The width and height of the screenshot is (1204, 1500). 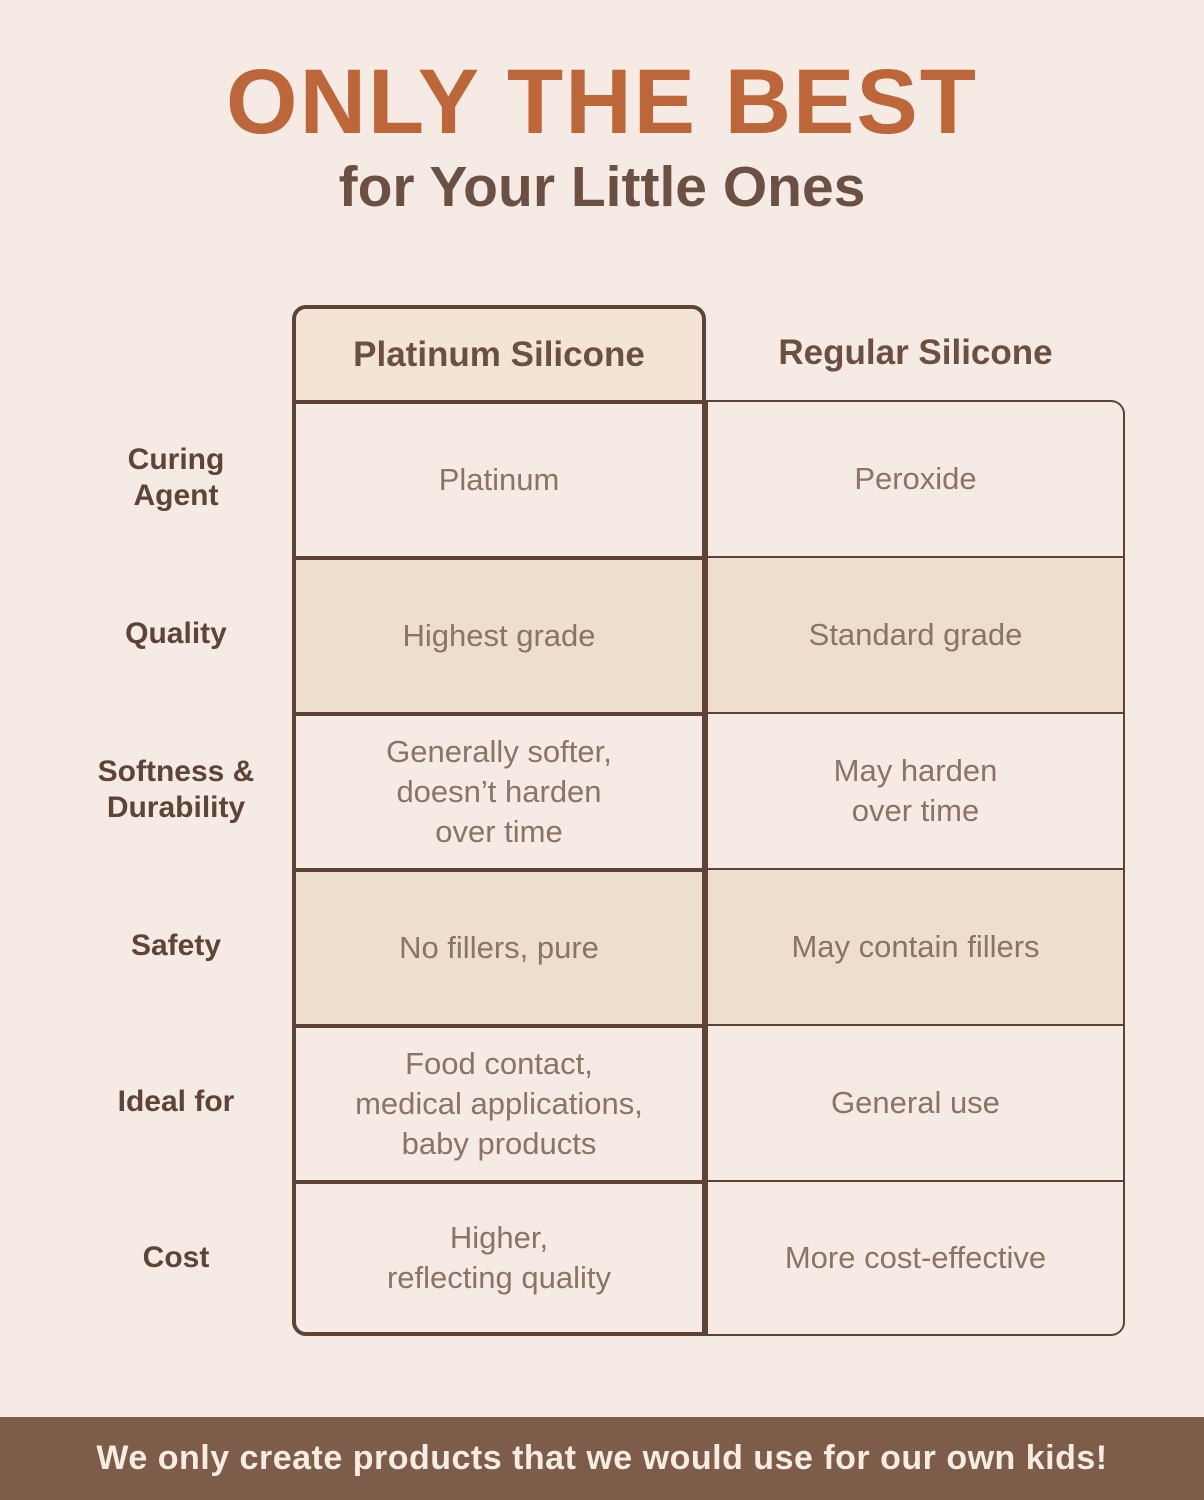 I want to click on cell-platinum-curing-agent: Platinum, so click(x=499, y=478).